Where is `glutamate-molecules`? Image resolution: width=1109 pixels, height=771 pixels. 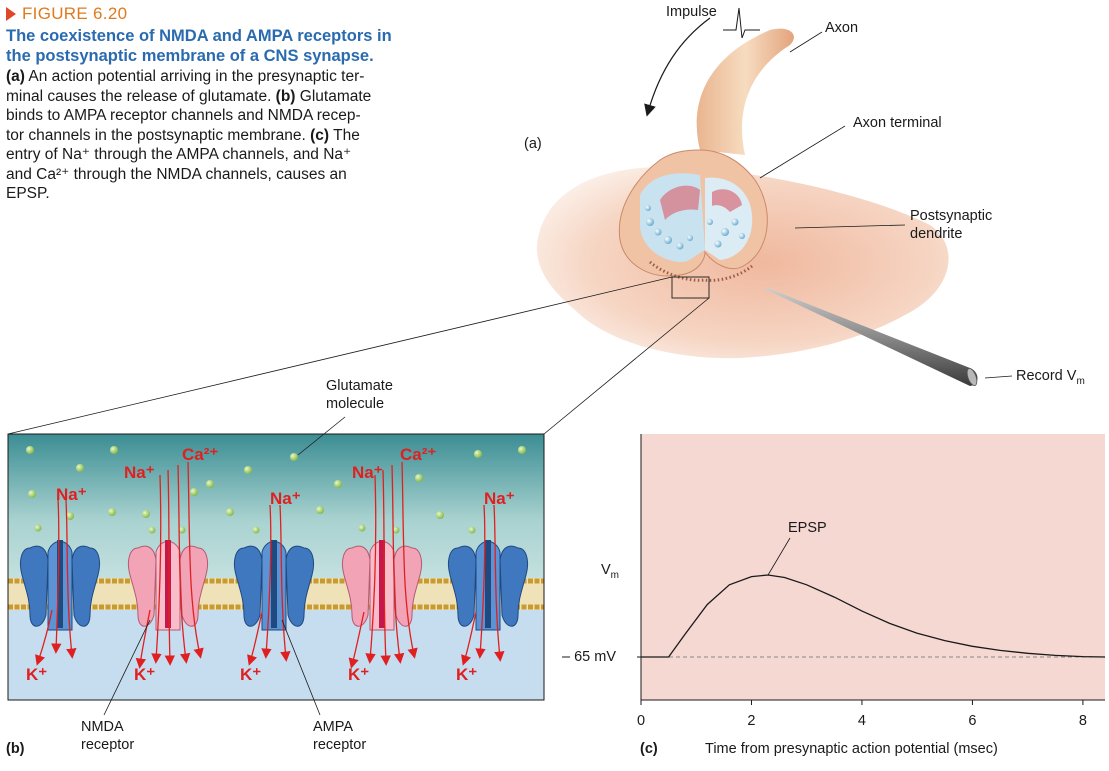
glutamate-molecules is located at coordinates (276, 490).